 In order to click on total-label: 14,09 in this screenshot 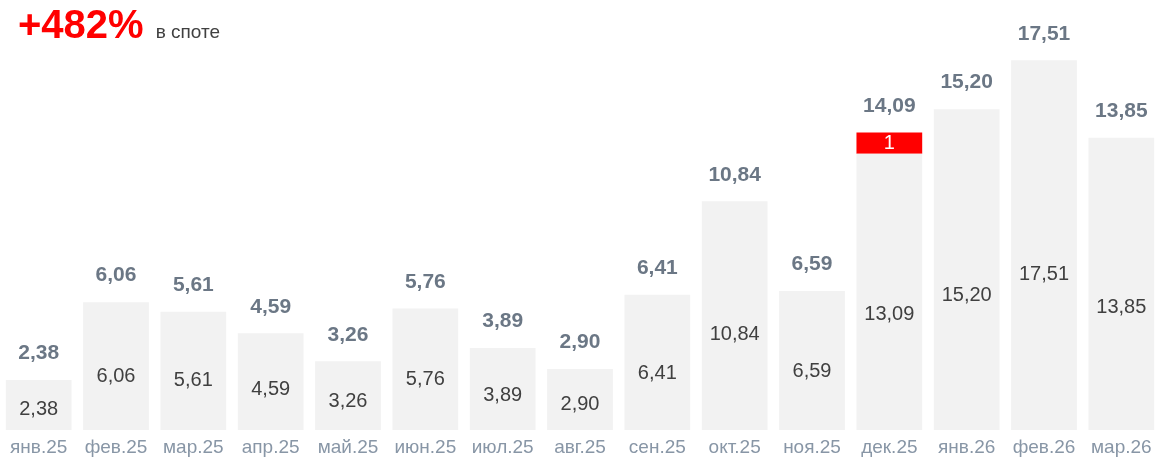, I will do `click(889, 104)`.